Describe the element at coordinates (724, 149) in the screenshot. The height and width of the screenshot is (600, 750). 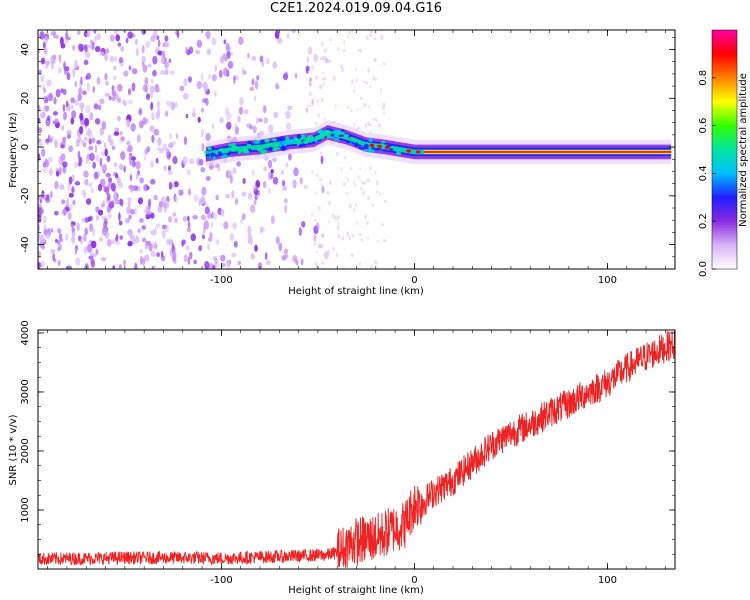
I see `colorbar-bar` at that location.